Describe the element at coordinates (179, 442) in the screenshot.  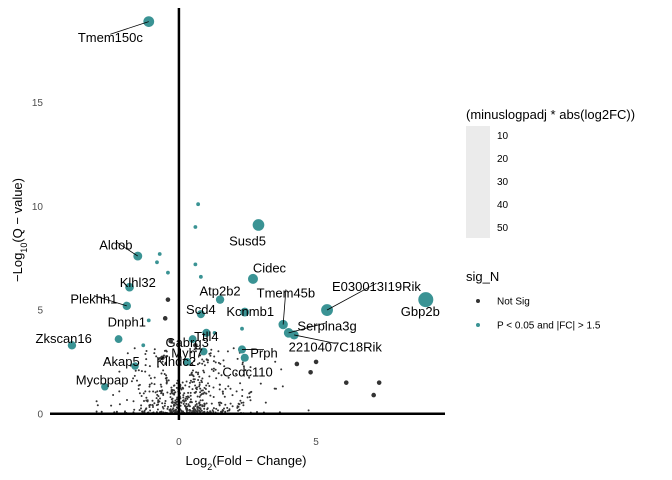
I see `x-tick-label: 0` at that location.